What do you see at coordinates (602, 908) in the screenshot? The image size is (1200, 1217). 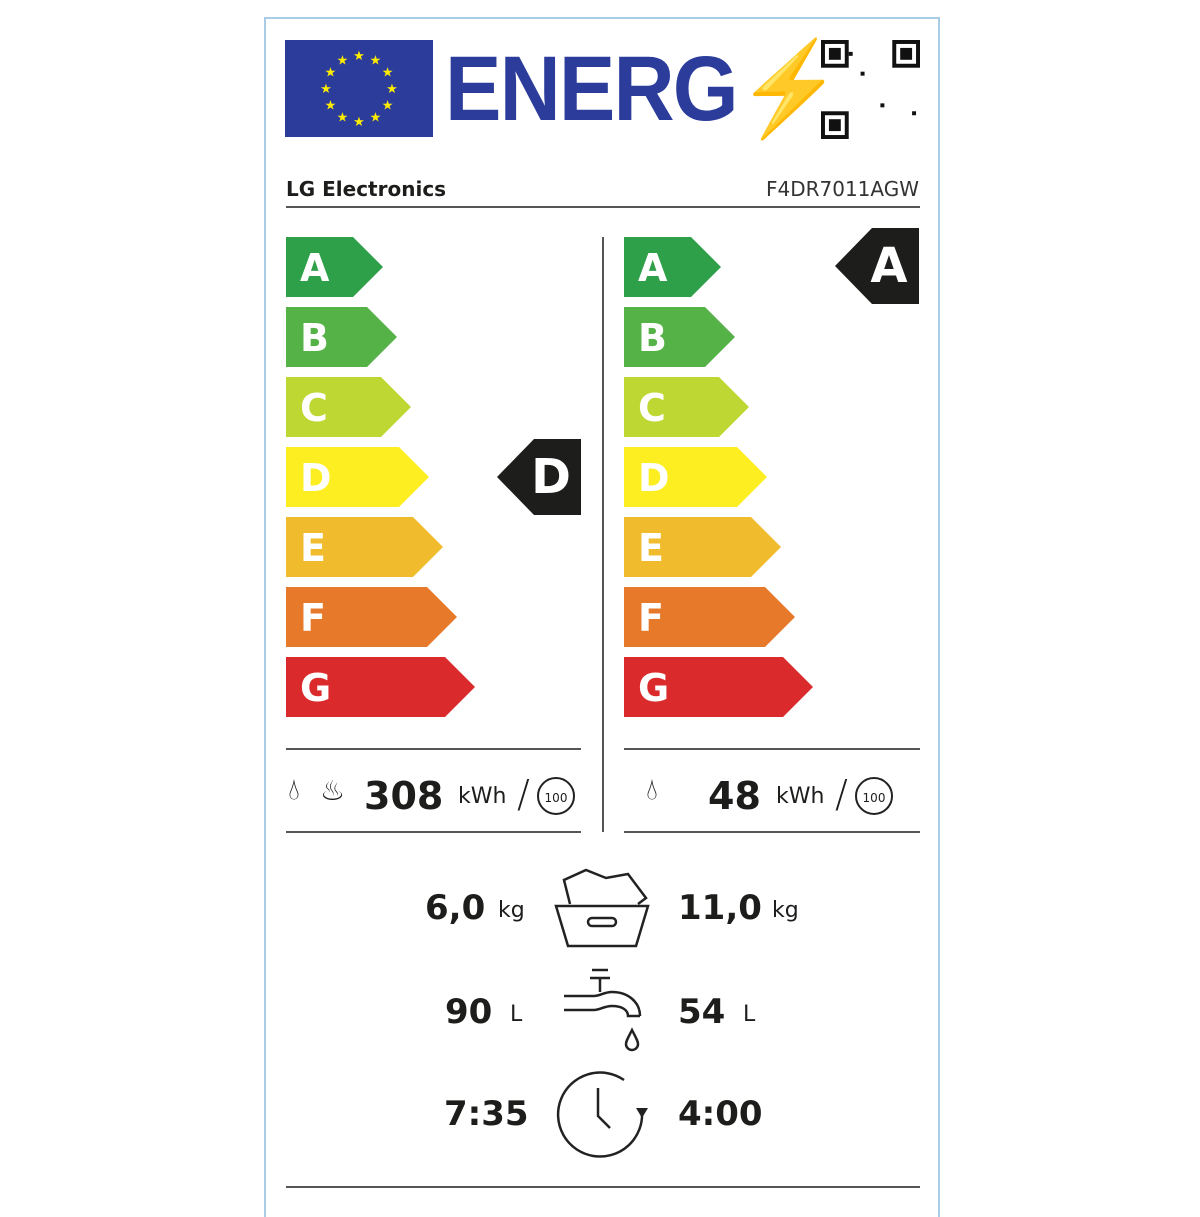 I see `laundry-basket-icon` at bounding box center [602, 908].